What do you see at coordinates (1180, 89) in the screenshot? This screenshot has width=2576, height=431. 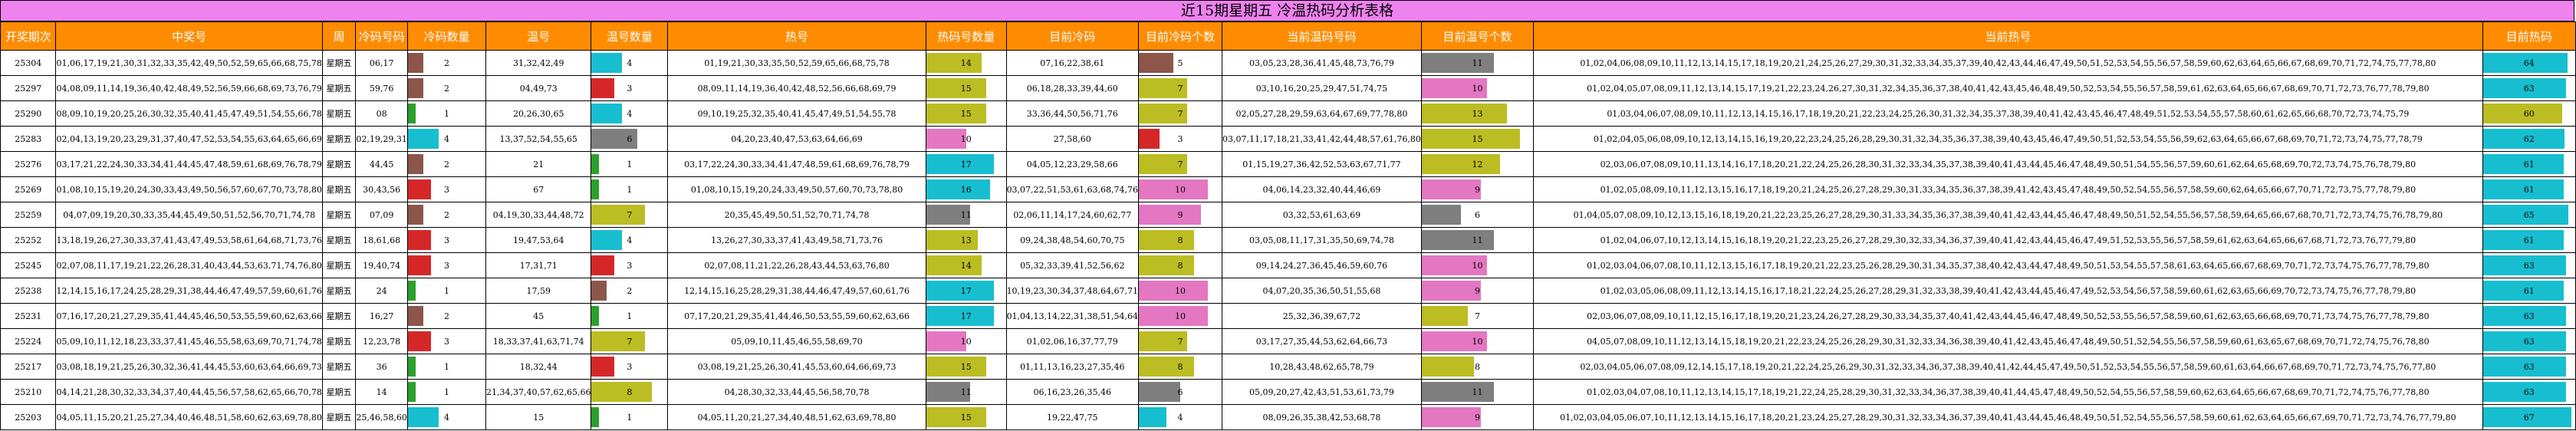 I see `count-value: 7` at bounding box center [1180, 89].